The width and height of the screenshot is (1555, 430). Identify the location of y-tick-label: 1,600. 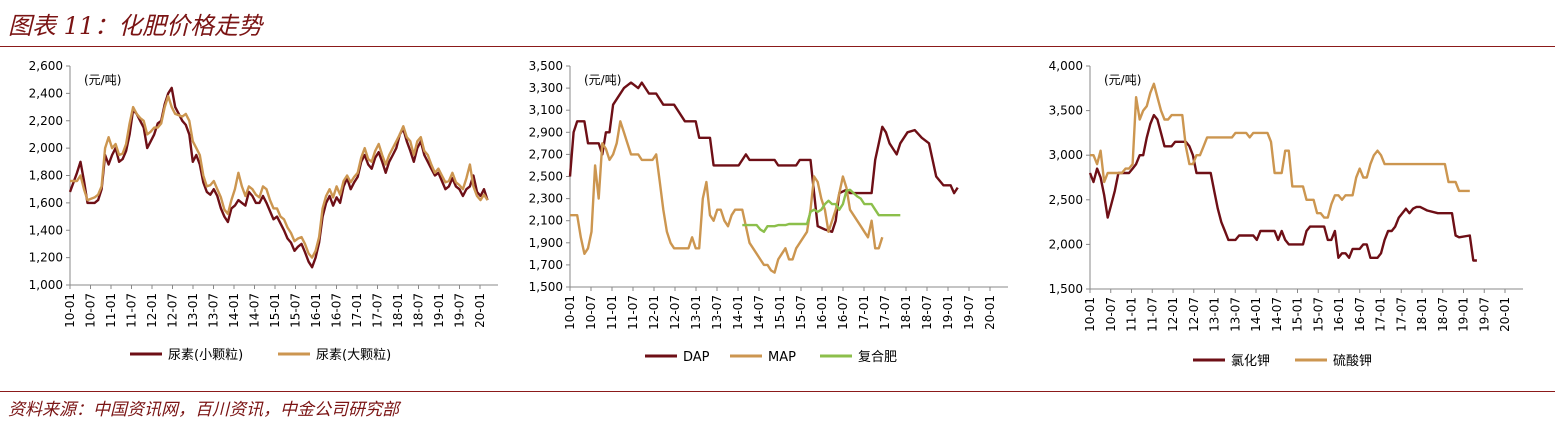
(46, 203).